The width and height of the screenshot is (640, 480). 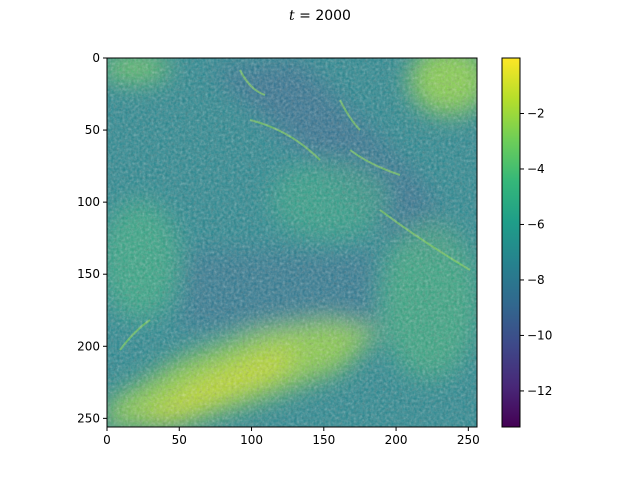 What do you see at coordinates (107, 440) in the screenshot?
I see `x-tick-label: 0` at bounding box center [107, 440].